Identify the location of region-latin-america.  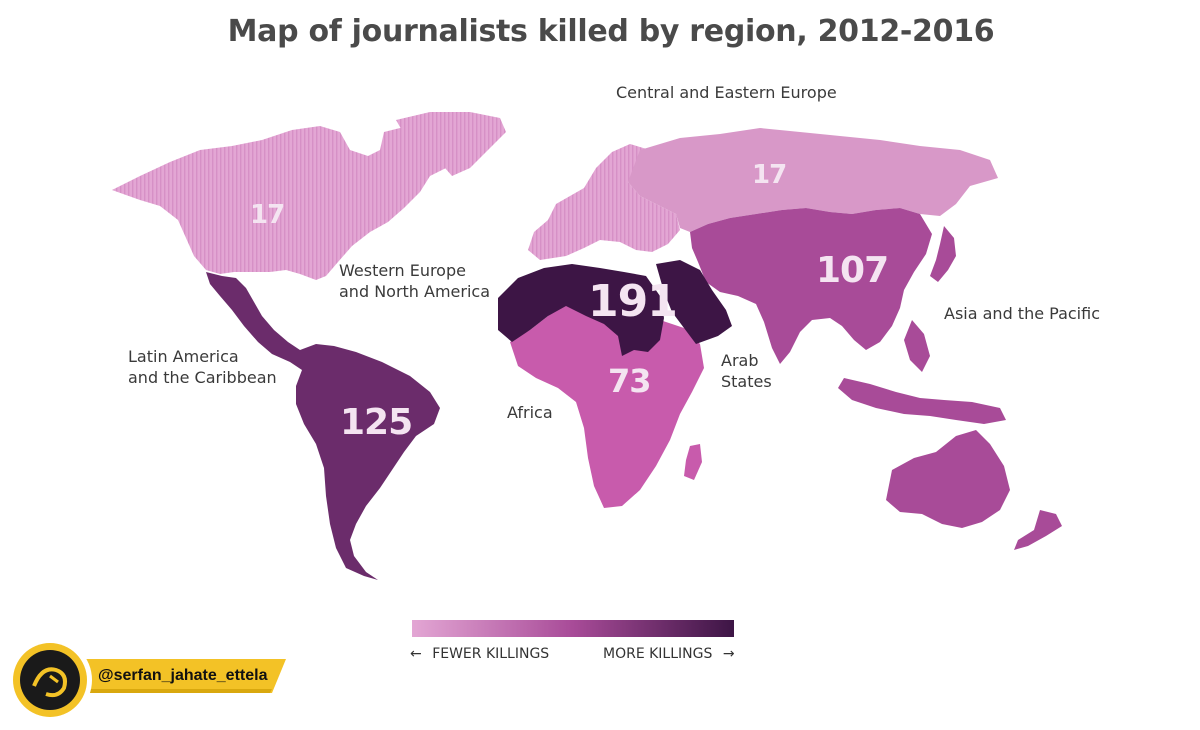
(323, 426).